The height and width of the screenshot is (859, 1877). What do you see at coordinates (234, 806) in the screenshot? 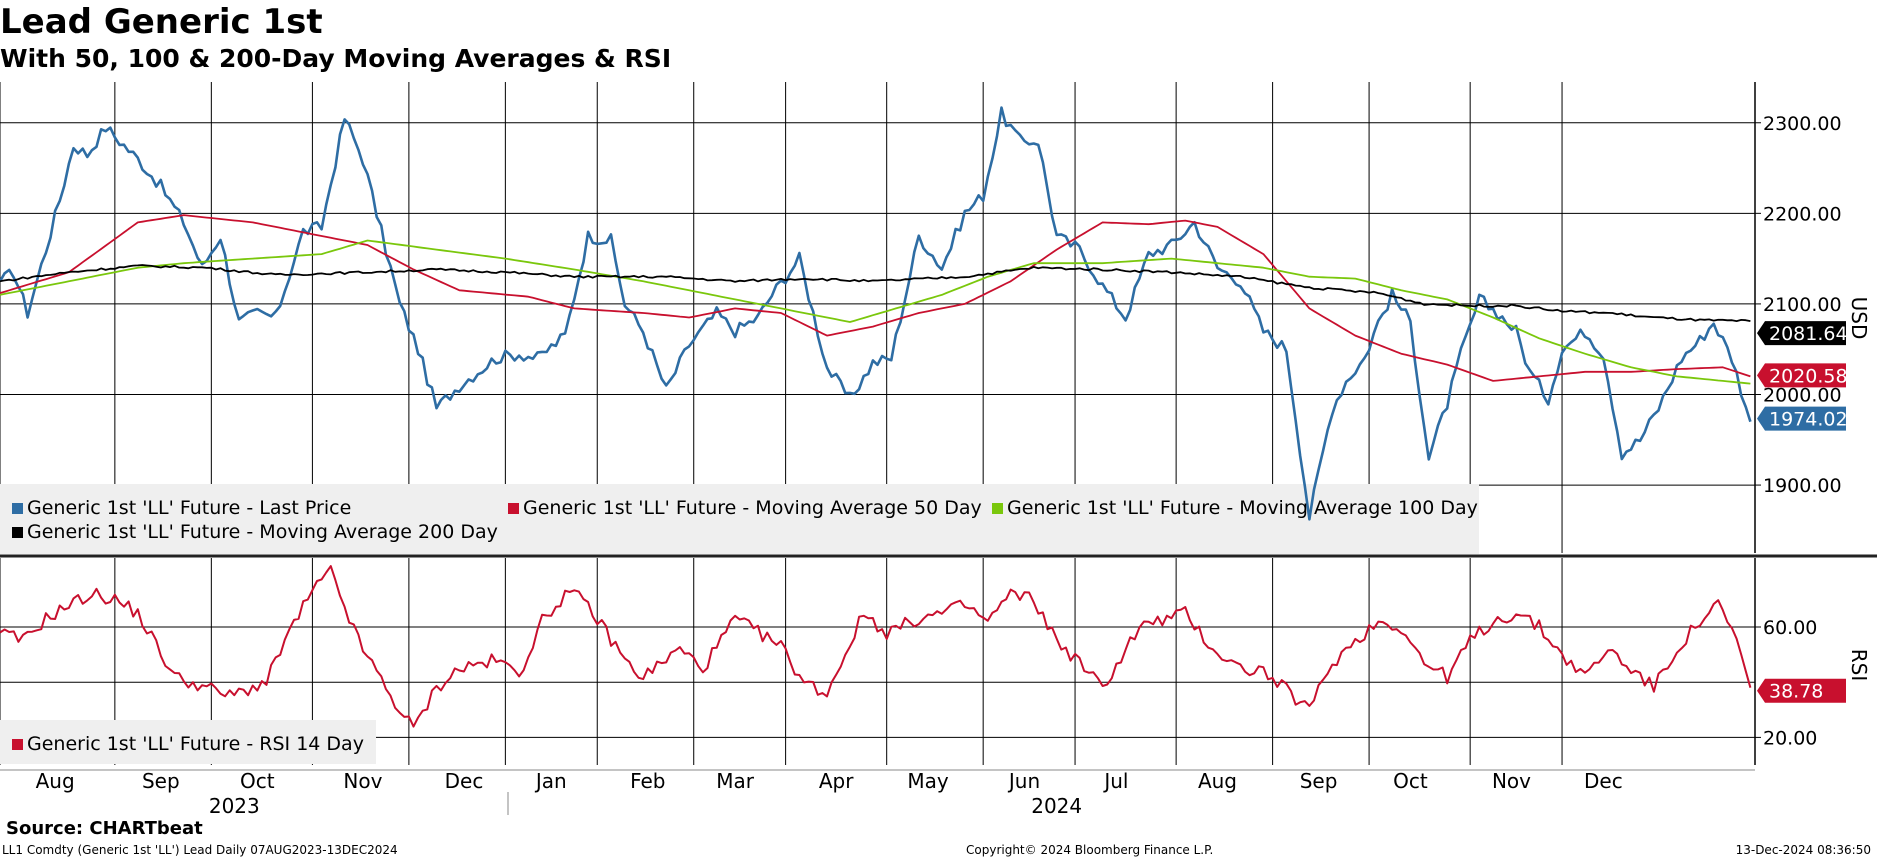
I see `x-year-label: 2023` at bounding box center [234, 806].